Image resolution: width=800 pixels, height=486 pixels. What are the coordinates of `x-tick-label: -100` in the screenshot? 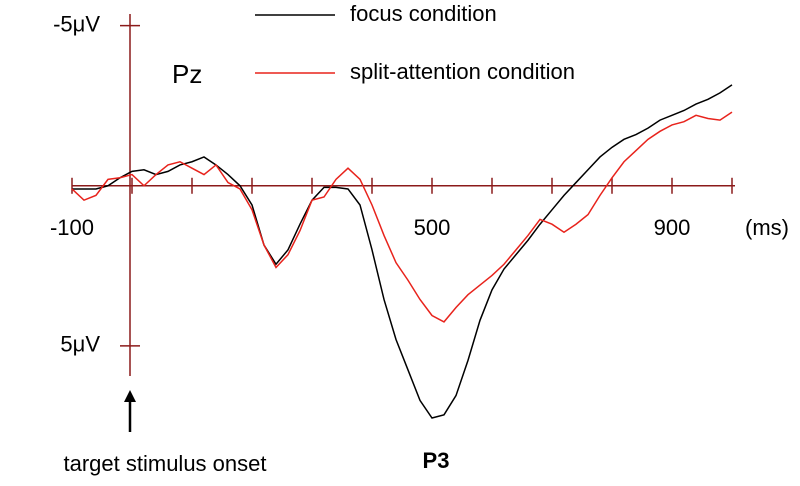 It's located at (72, 227).